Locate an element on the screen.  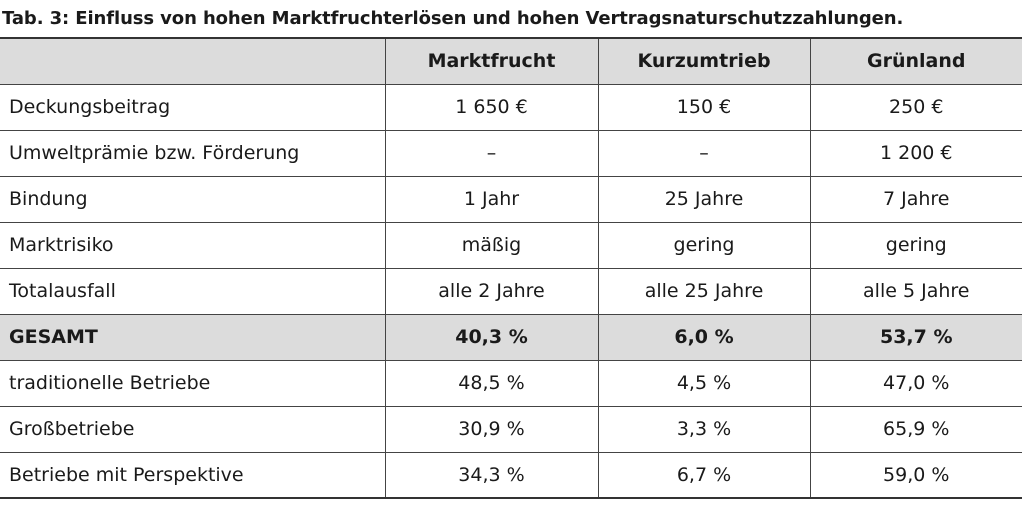
row-label: Großbetriebe is located at coordinates (192, 429).